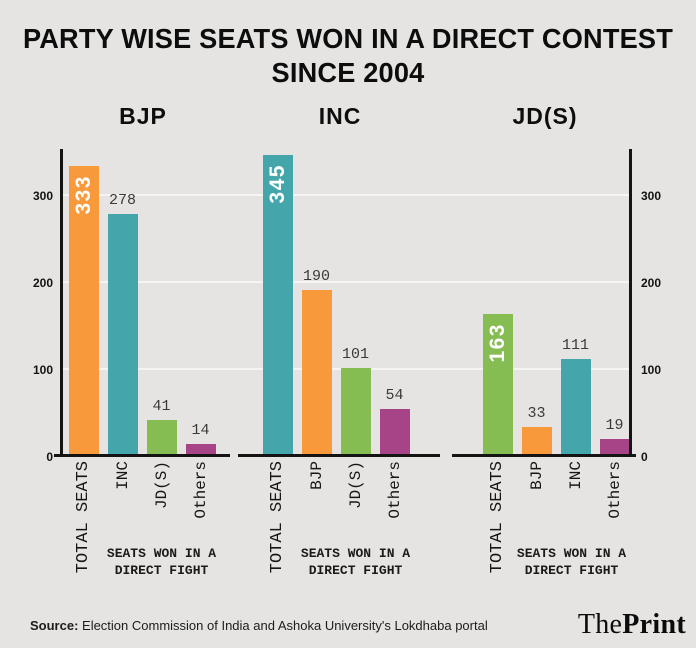 The width and height of the screenshot is (696, 648). I want to click on y-tick-right-200: 200, so click(651, 282).